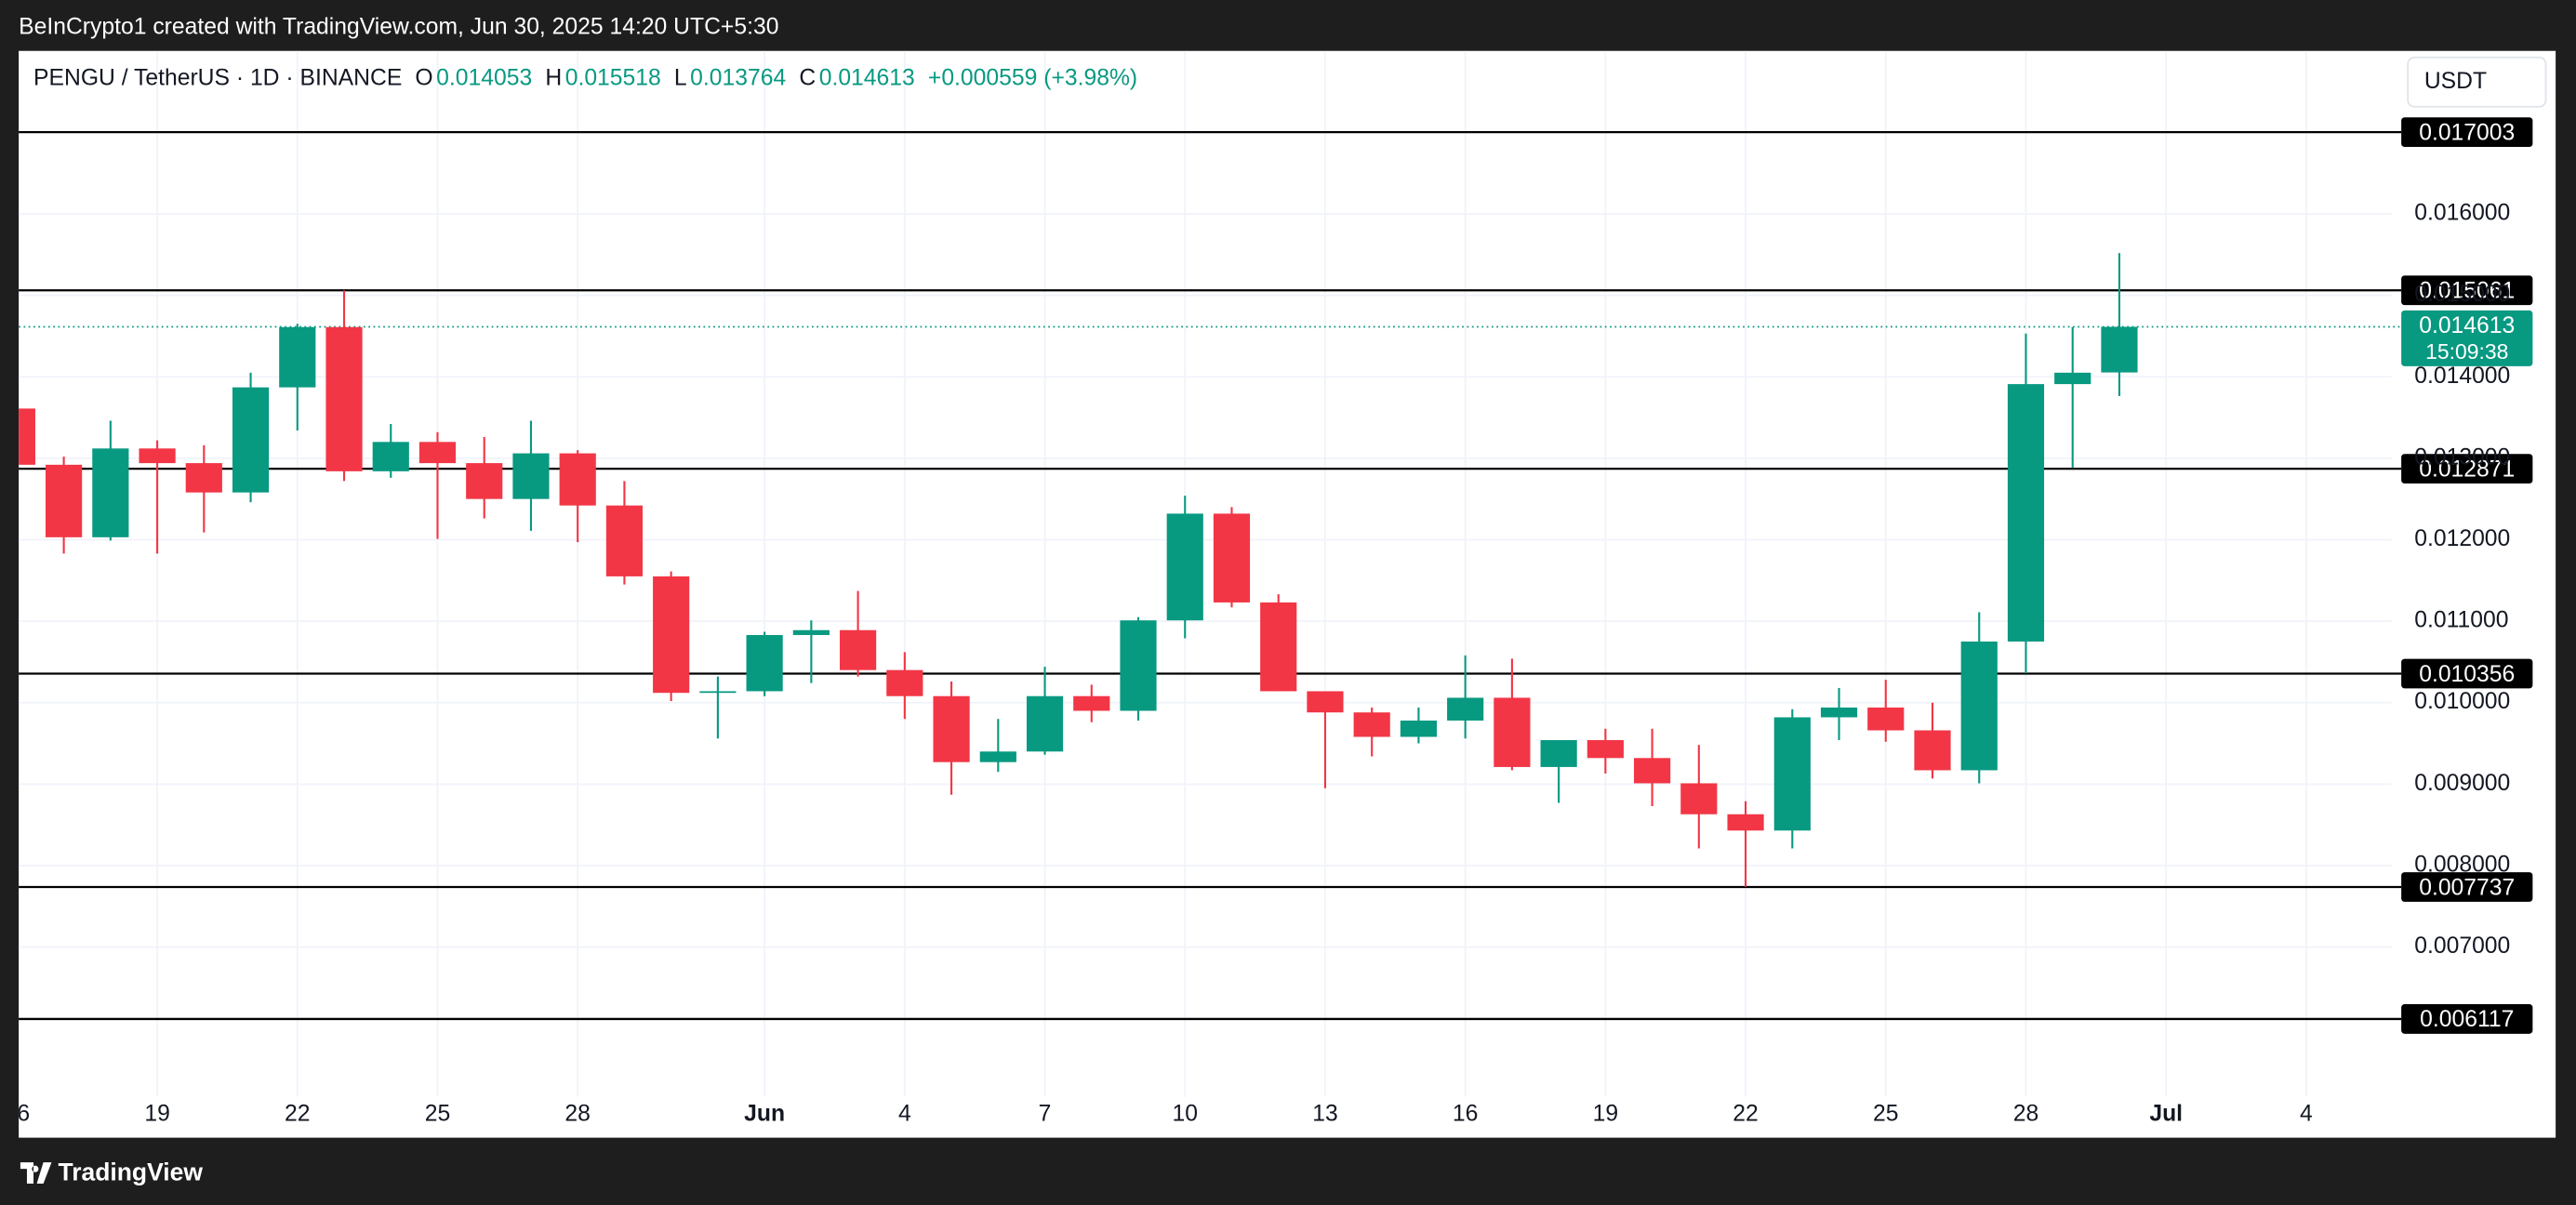 The width and height of the screenshot is (2576, 1205). I want to click on level-label: 0.015061, so click(2467, 291).